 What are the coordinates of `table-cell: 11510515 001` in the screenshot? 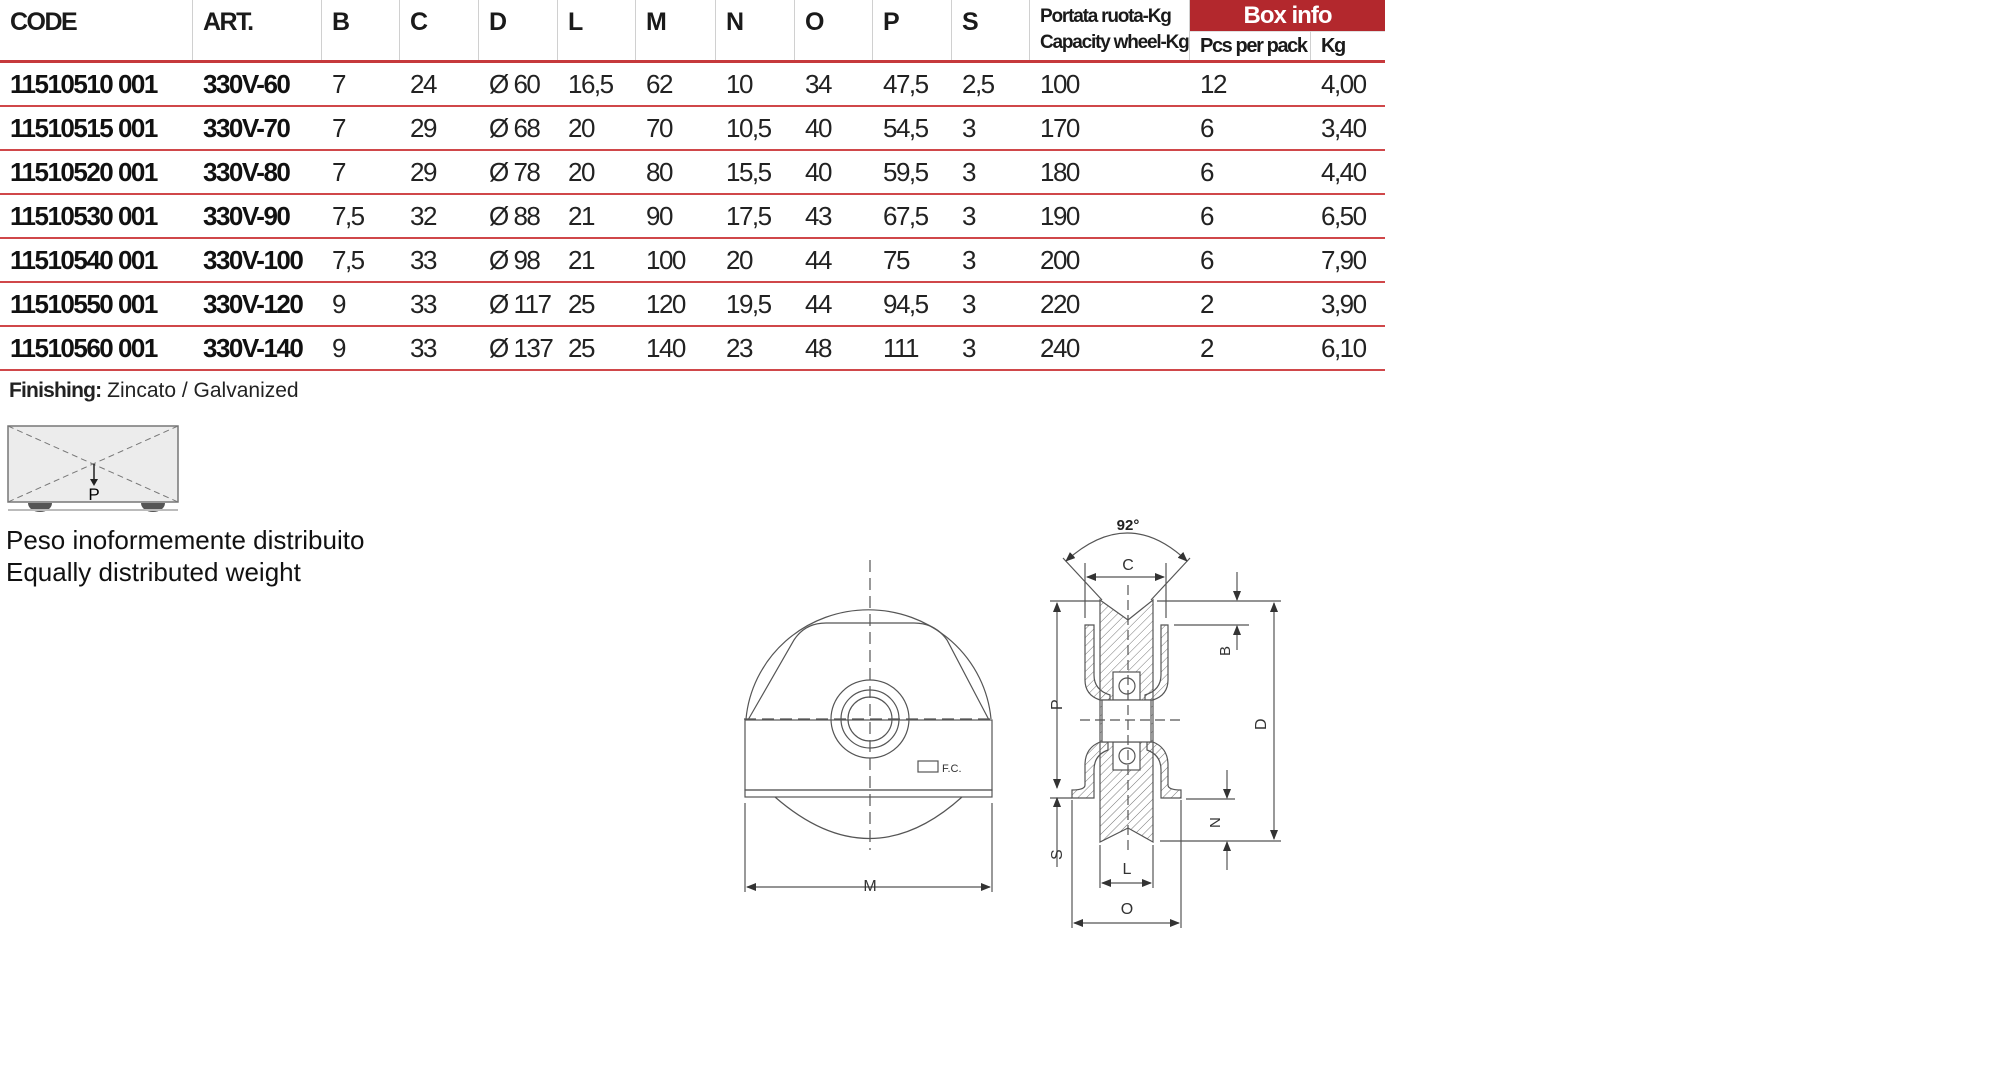 It's located at (84, 128).